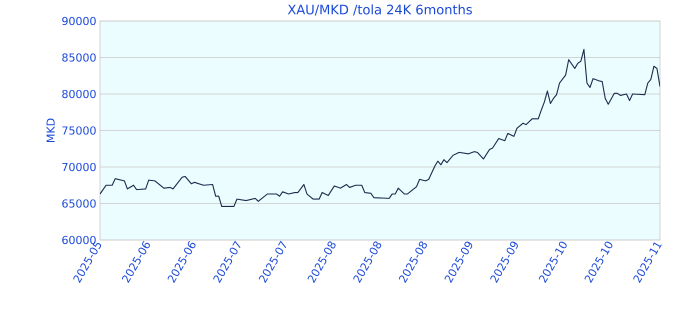 The image size is (680, 320). Describe the element at coordinates (79, 94) in the screenshot. I see `y-tick-label: 80000` at that location.